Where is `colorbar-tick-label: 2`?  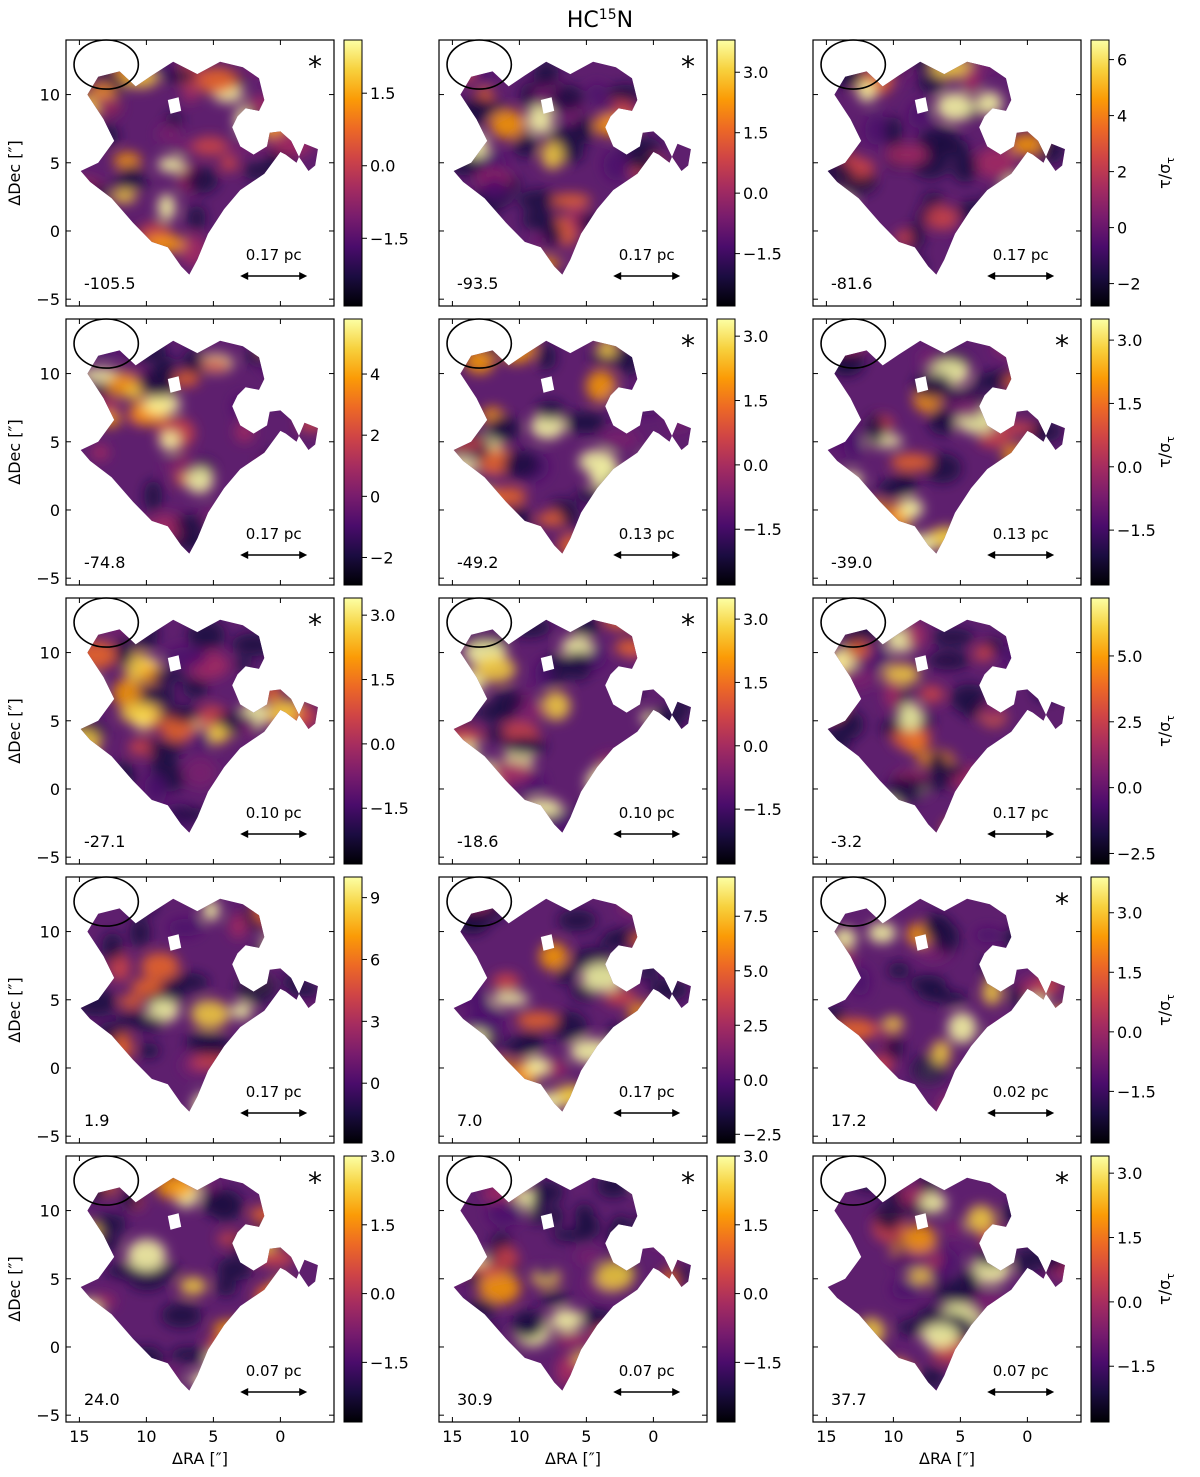 colorbar-tick-label: 2 is located at coordinates (375, 435).